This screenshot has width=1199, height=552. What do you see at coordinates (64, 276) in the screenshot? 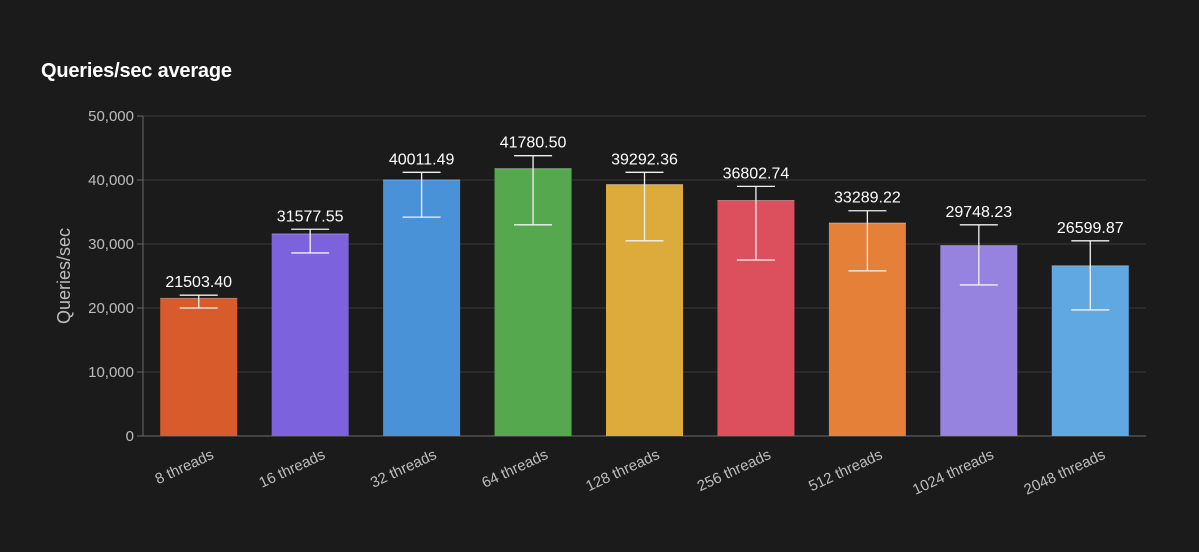
I see `y-axis-title: Queries/sec` at bounding box center [64, 276].